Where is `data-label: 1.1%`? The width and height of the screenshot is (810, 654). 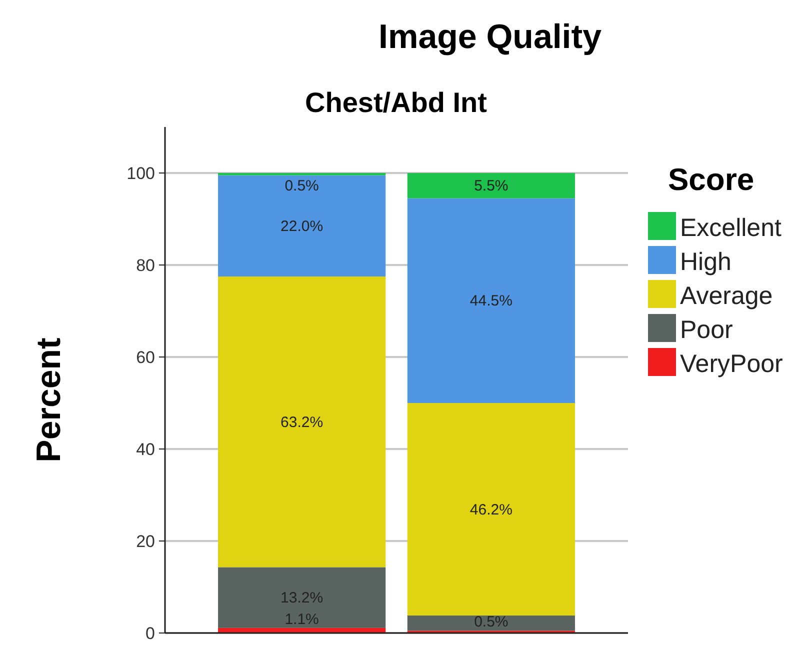 data-label: 1.1% is located at coordinates (301, 619).